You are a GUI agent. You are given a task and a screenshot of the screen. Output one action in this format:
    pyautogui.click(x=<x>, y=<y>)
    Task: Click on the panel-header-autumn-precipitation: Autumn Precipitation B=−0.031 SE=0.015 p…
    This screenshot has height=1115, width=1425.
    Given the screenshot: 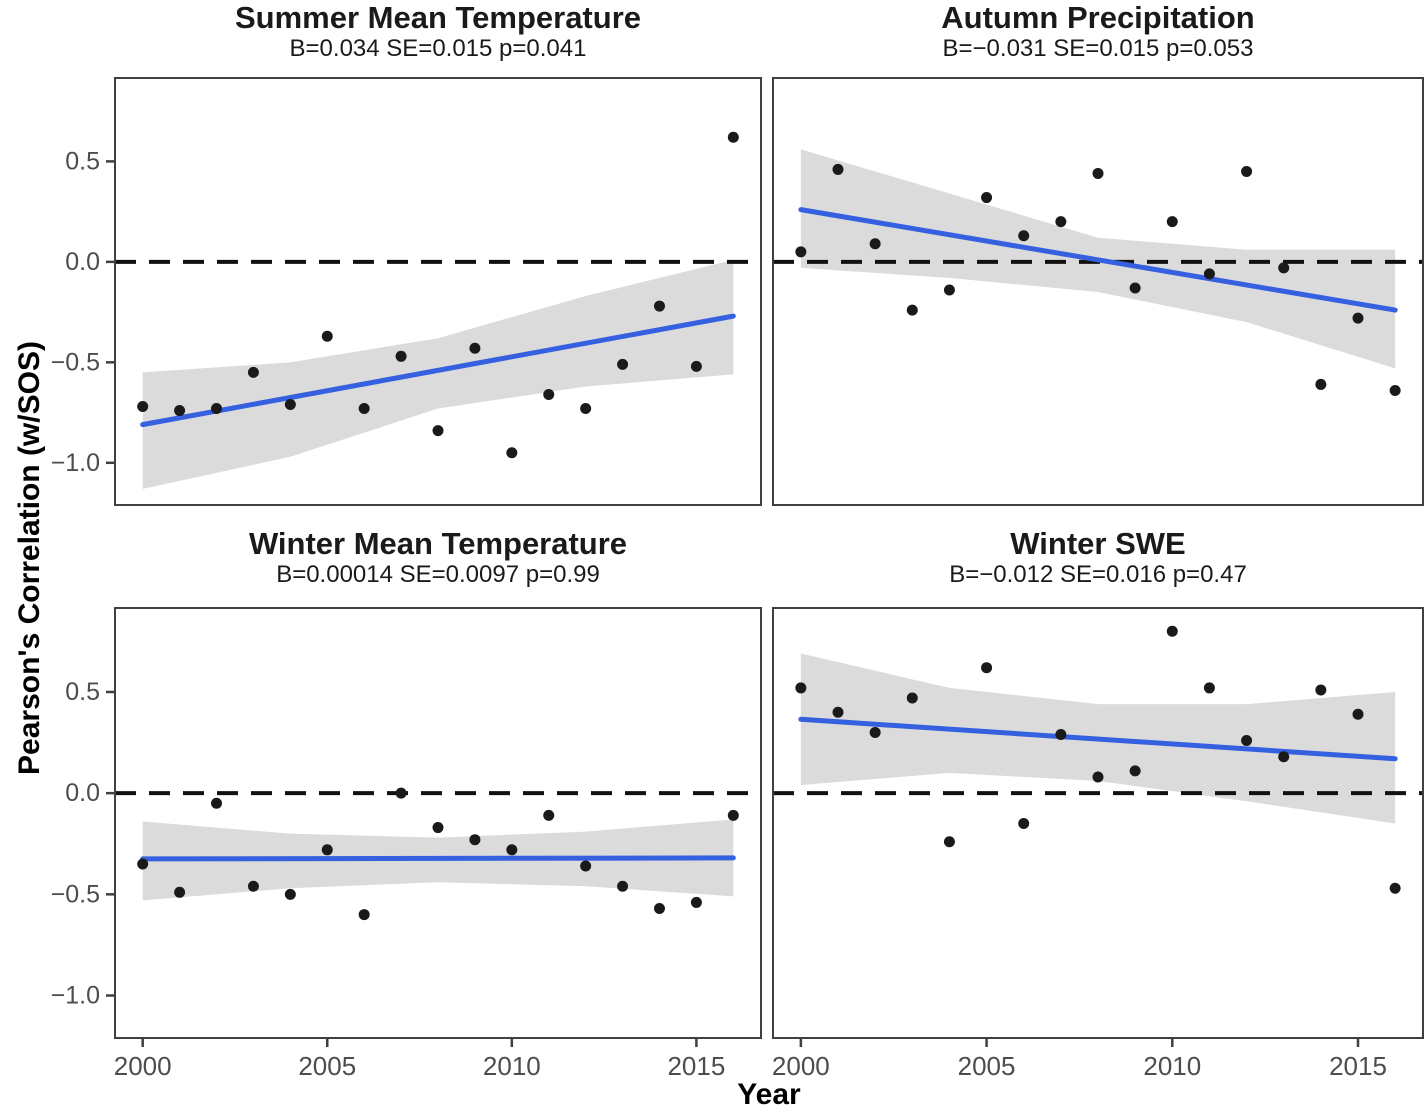 What is the action you would take?
    pyautogui.click(x=1098, y=31)
    